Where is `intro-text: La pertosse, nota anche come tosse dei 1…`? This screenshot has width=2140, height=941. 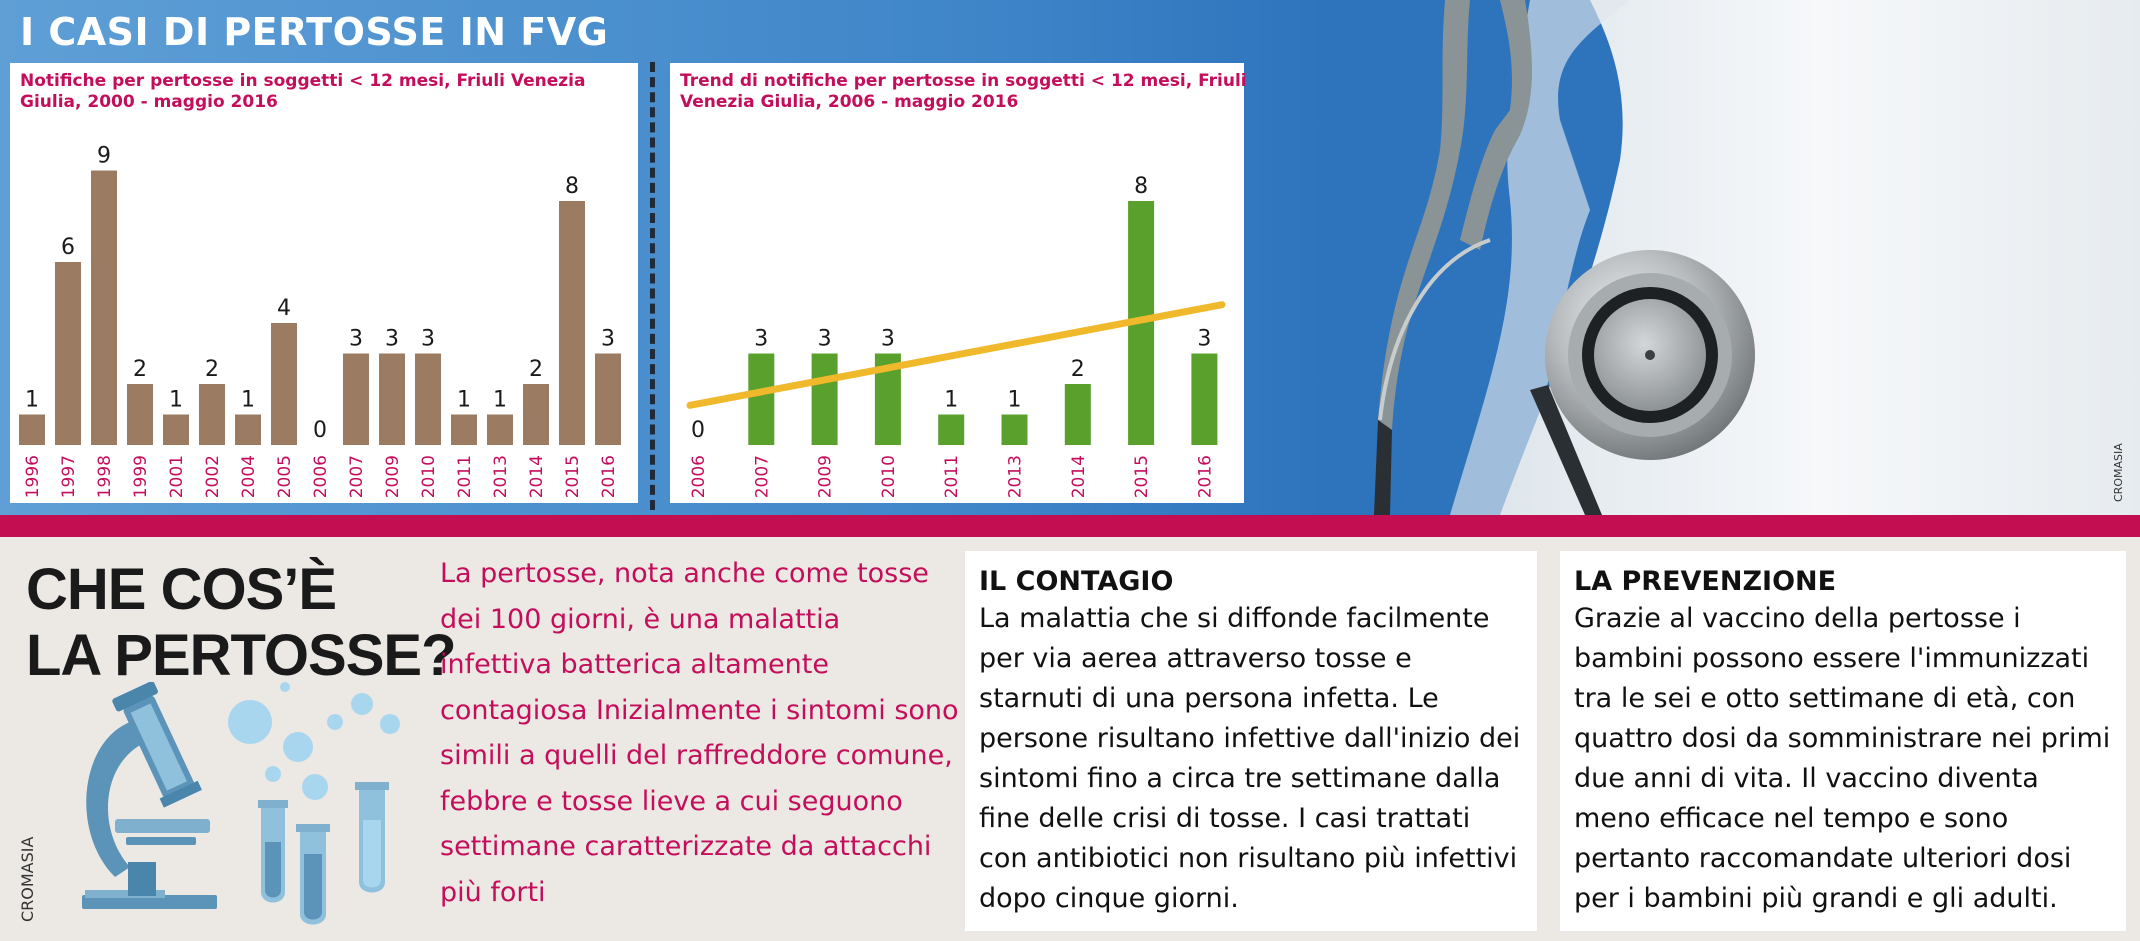 intro-text: La pertosse, nota anche come tosse dei 1… is located at coordinates (699, 733).